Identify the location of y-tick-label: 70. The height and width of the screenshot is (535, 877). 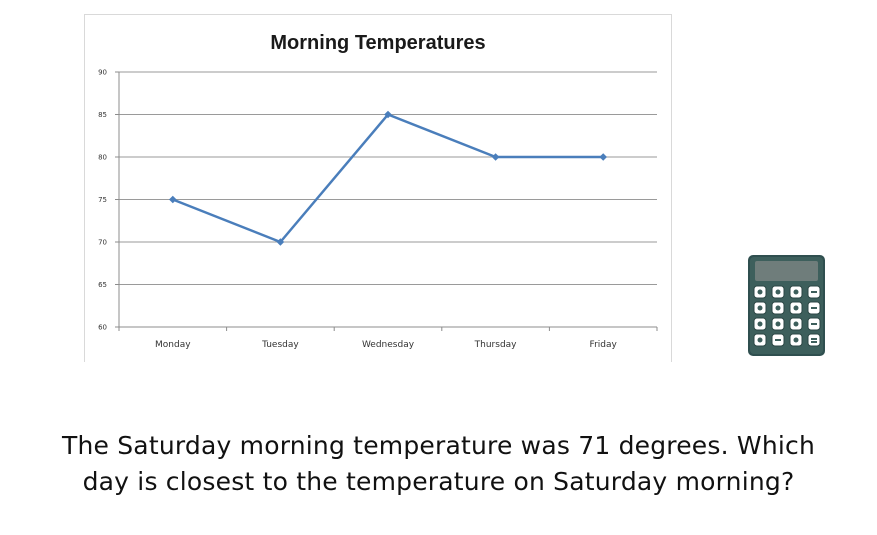
(102, 243).